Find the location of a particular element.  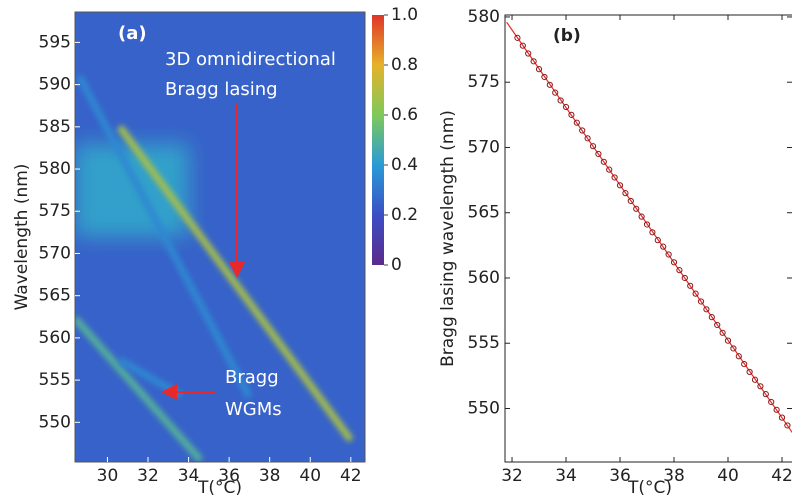

y-tick-label: 595 is located at coordinates (55, 42).